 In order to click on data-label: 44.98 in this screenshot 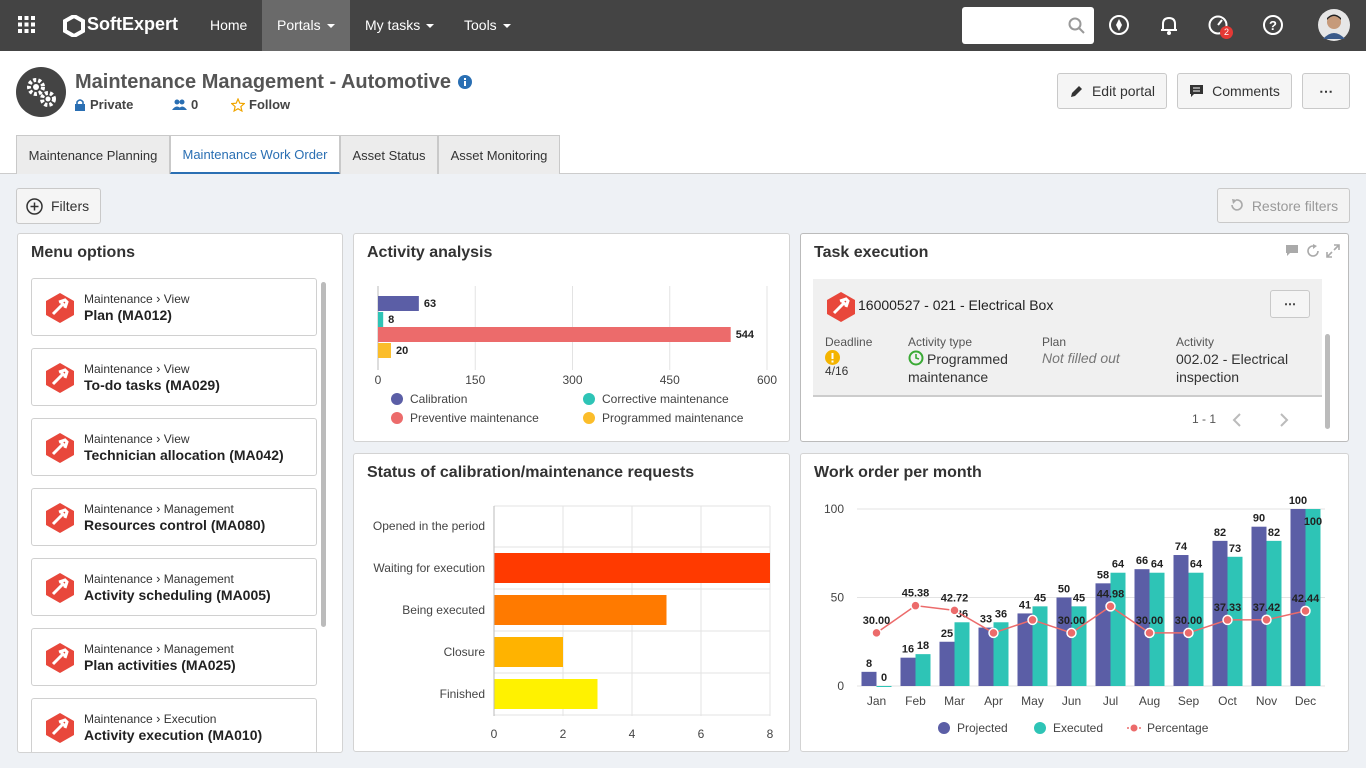, I will do `click(1111, 594)`.